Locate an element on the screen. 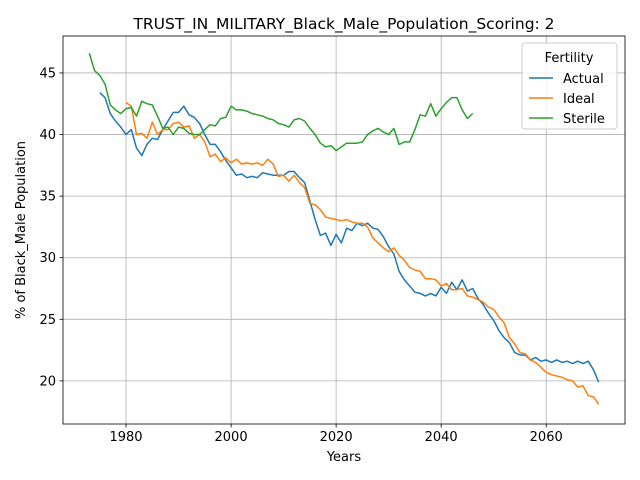 This screenshot has height=480, width=640. x-tick-label: 2040 is located at coordinates (441, 437).